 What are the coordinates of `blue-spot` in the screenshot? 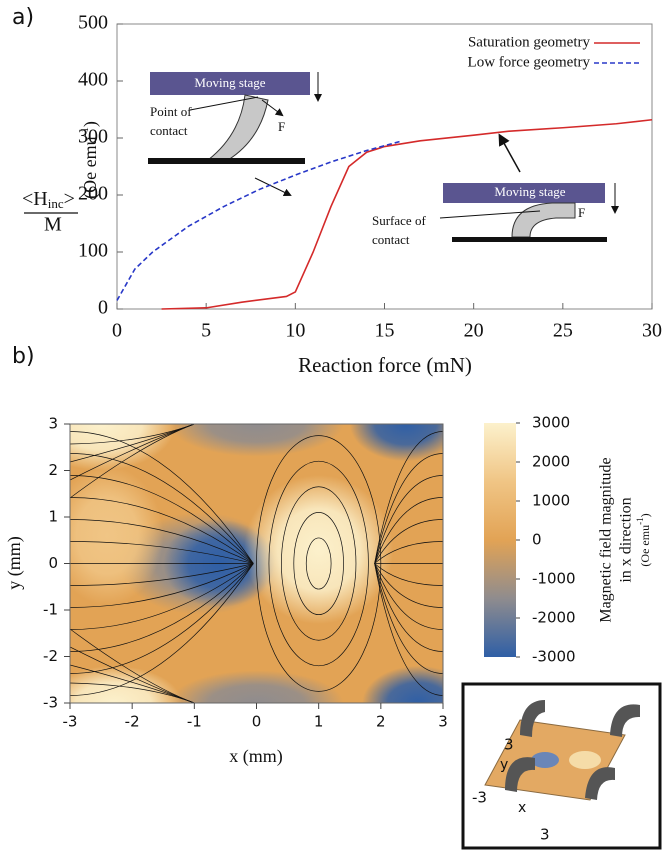 It's located at (545, 760).